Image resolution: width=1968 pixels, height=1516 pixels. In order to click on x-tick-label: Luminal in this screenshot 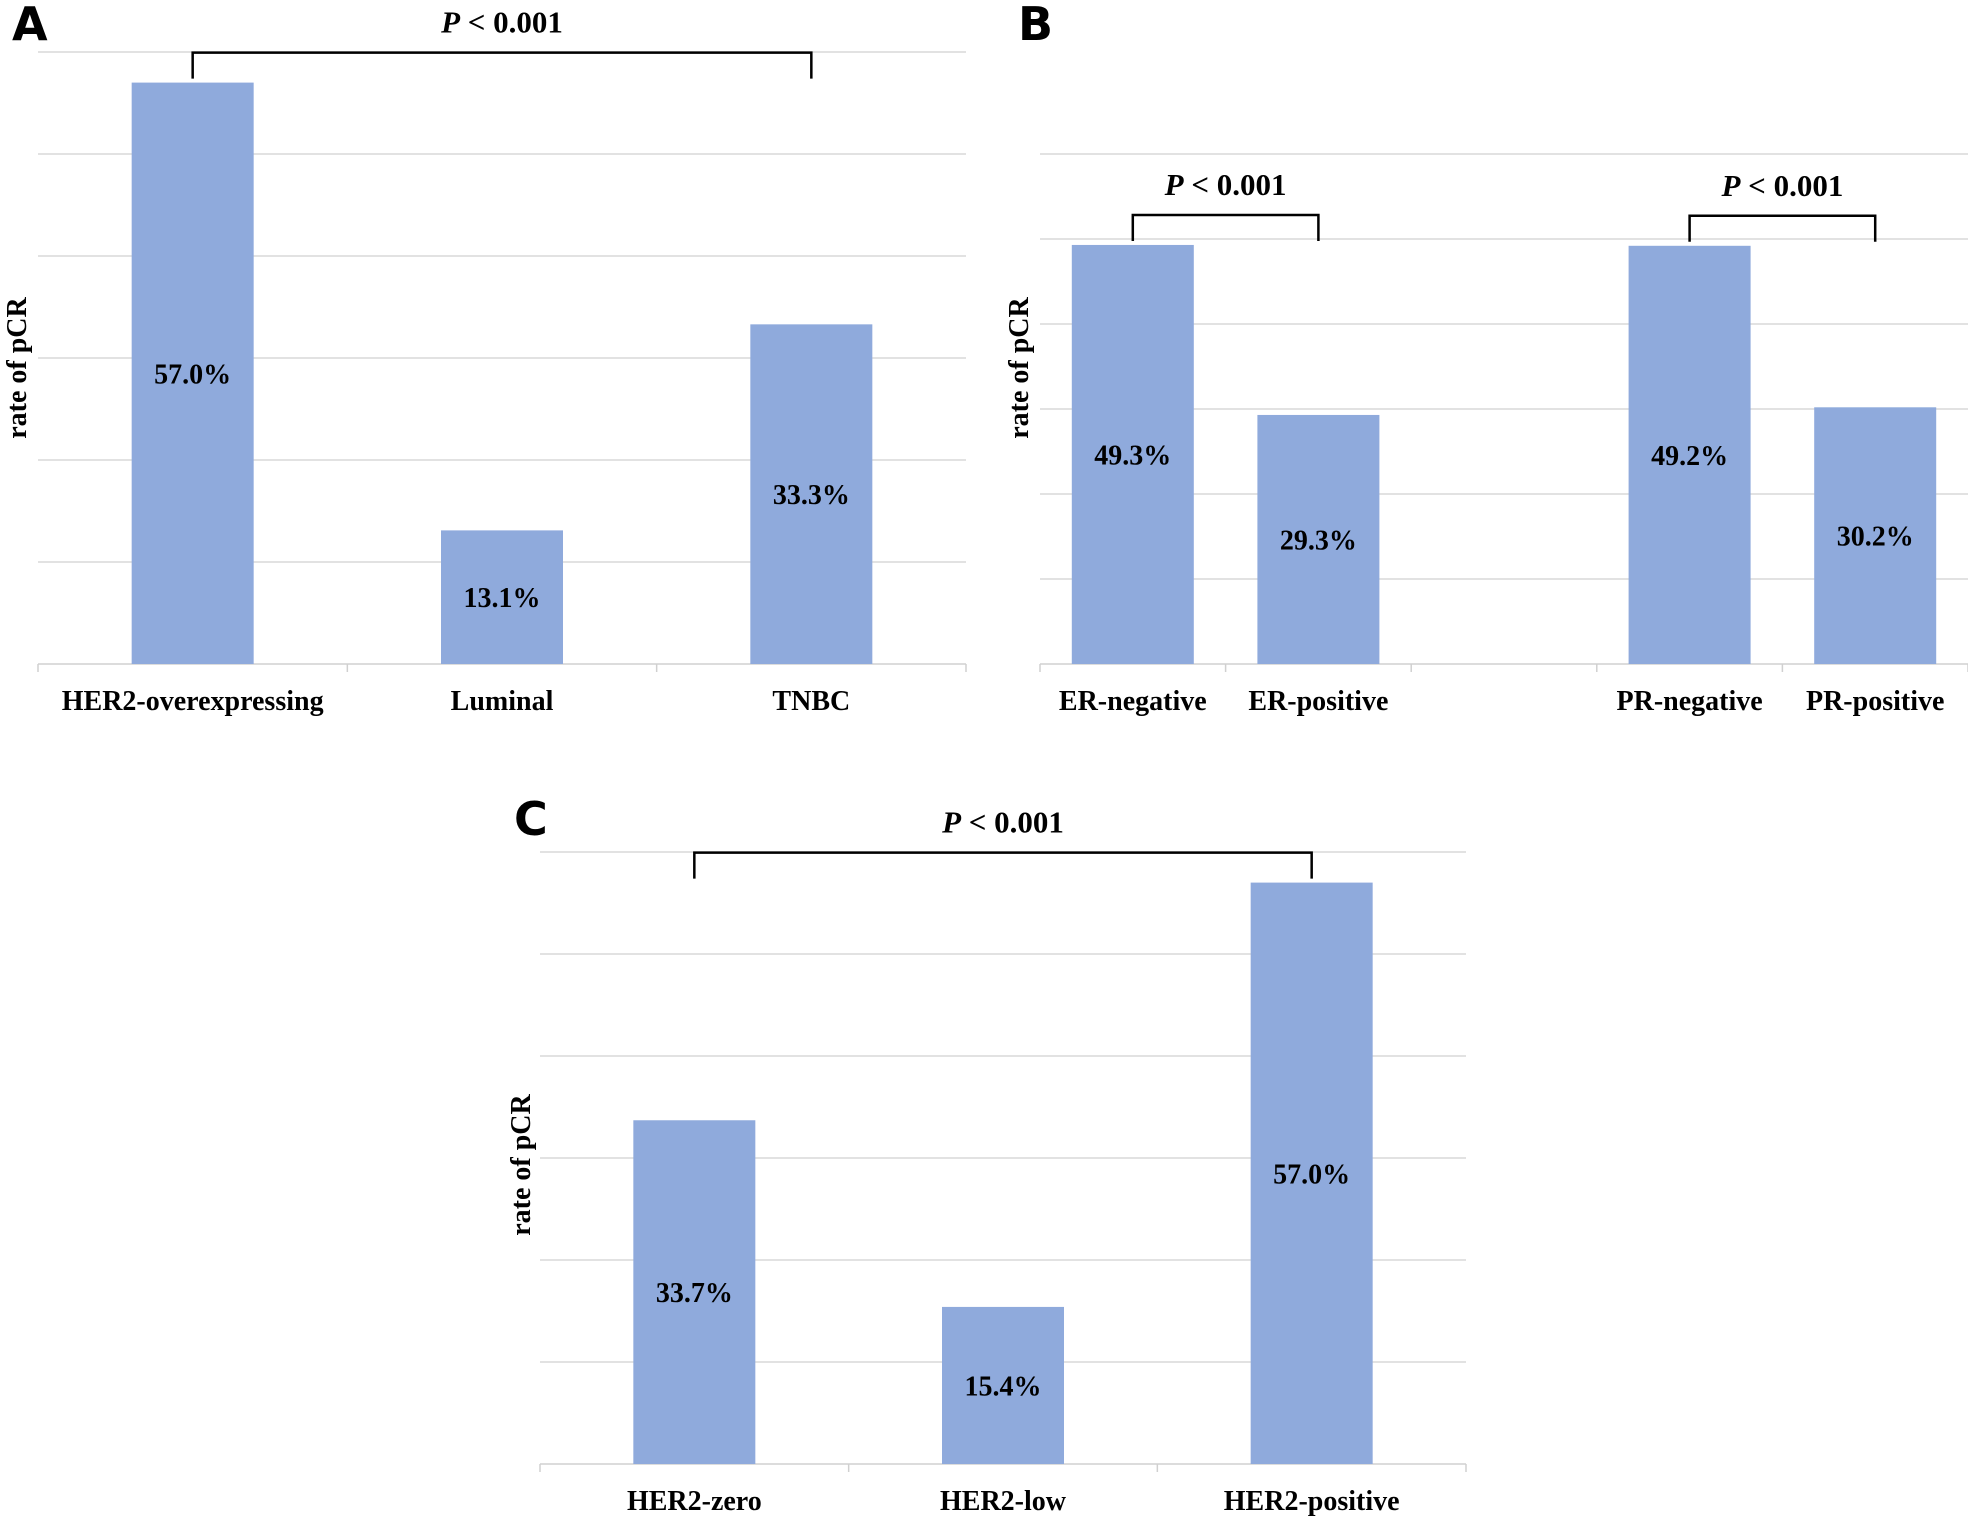, I will do `click(502, 701)`.